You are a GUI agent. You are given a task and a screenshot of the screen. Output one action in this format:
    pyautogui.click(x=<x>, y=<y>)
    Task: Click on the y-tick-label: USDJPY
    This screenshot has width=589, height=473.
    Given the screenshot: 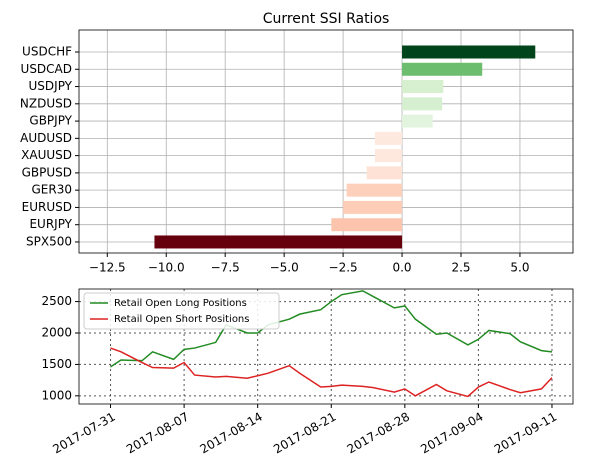 What is the action you would take?
    pyautogui.click(x=51, y=86)
    